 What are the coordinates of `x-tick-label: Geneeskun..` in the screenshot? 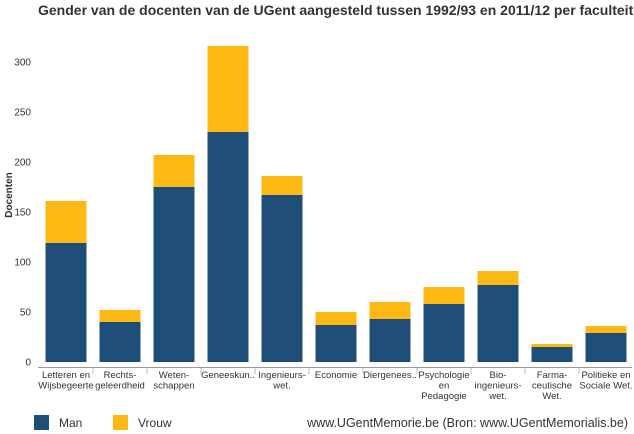 It's located at (228, 375).